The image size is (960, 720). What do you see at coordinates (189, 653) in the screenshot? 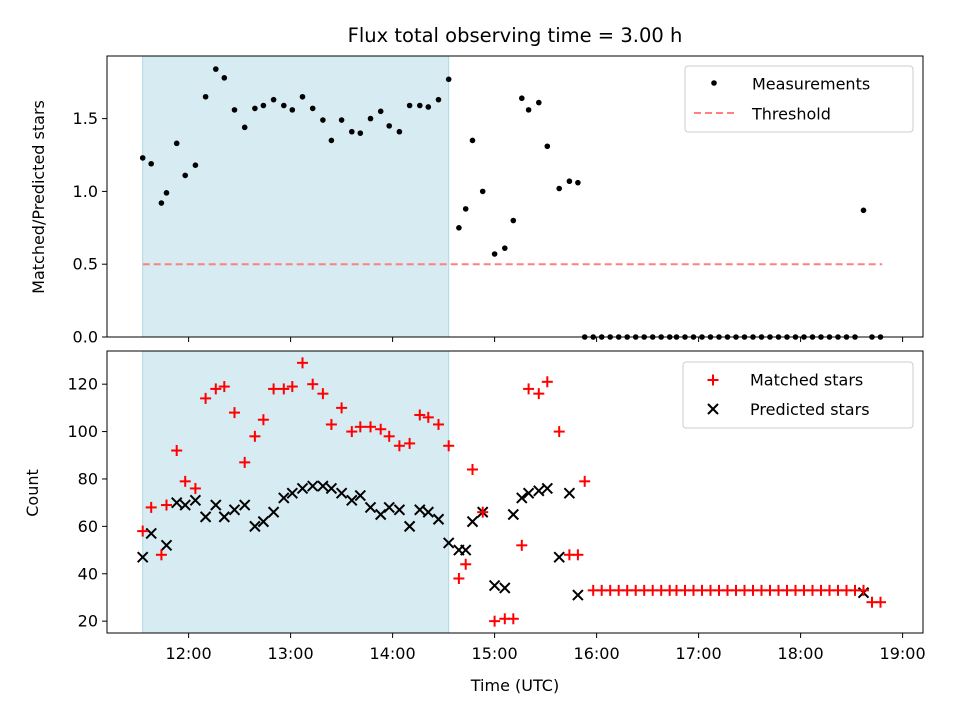
I see `x-tick-label: 12:00` at bounding box center [189, 653].